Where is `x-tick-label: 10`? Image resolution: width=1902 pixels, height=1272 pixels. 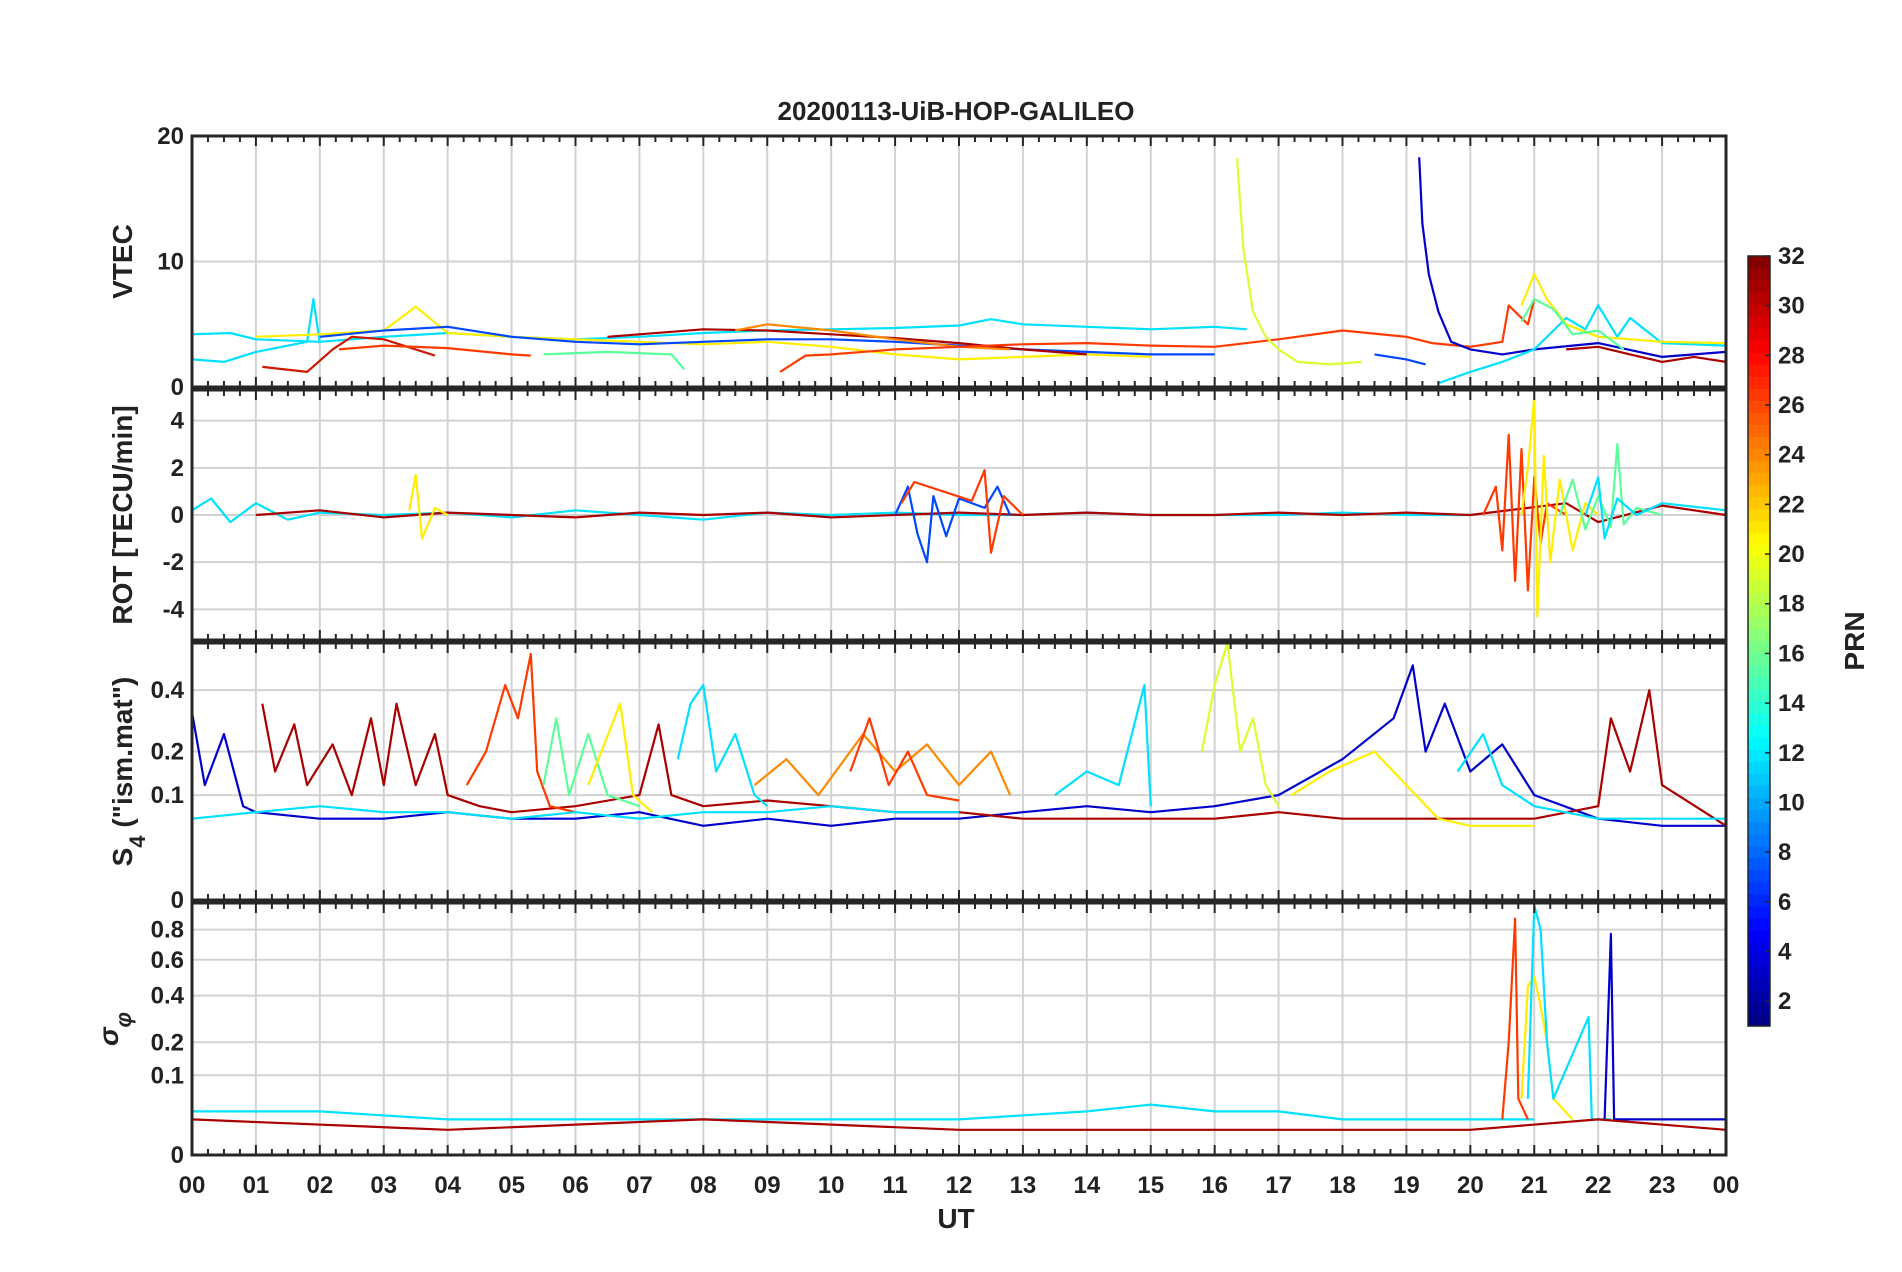 x-tick-label: 10 is located at coordinates (831, 1185).